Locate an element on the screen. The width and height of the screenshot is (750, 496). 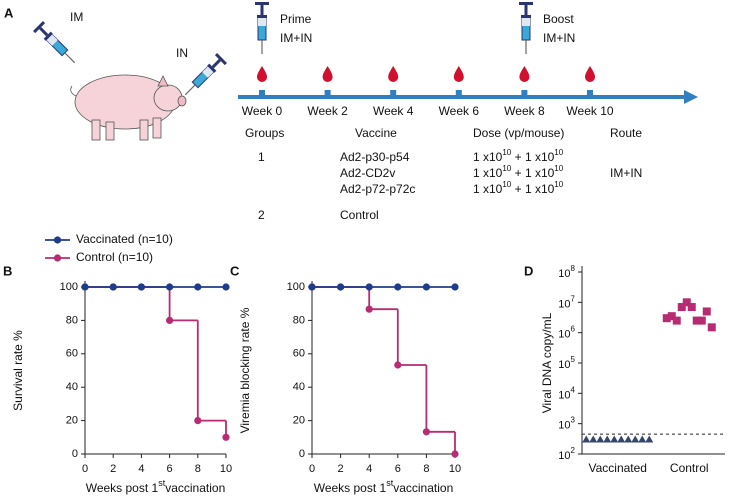
dose-text: + 1 x10 is located at coordinates (532, 189).